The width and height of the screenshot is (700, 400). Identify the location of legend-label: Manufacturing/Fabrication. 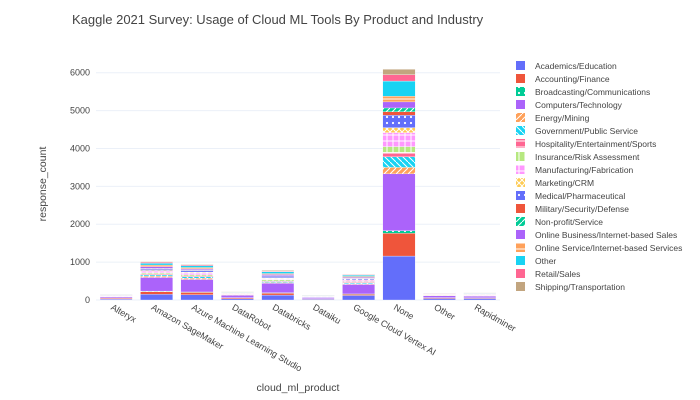
(584, 170).